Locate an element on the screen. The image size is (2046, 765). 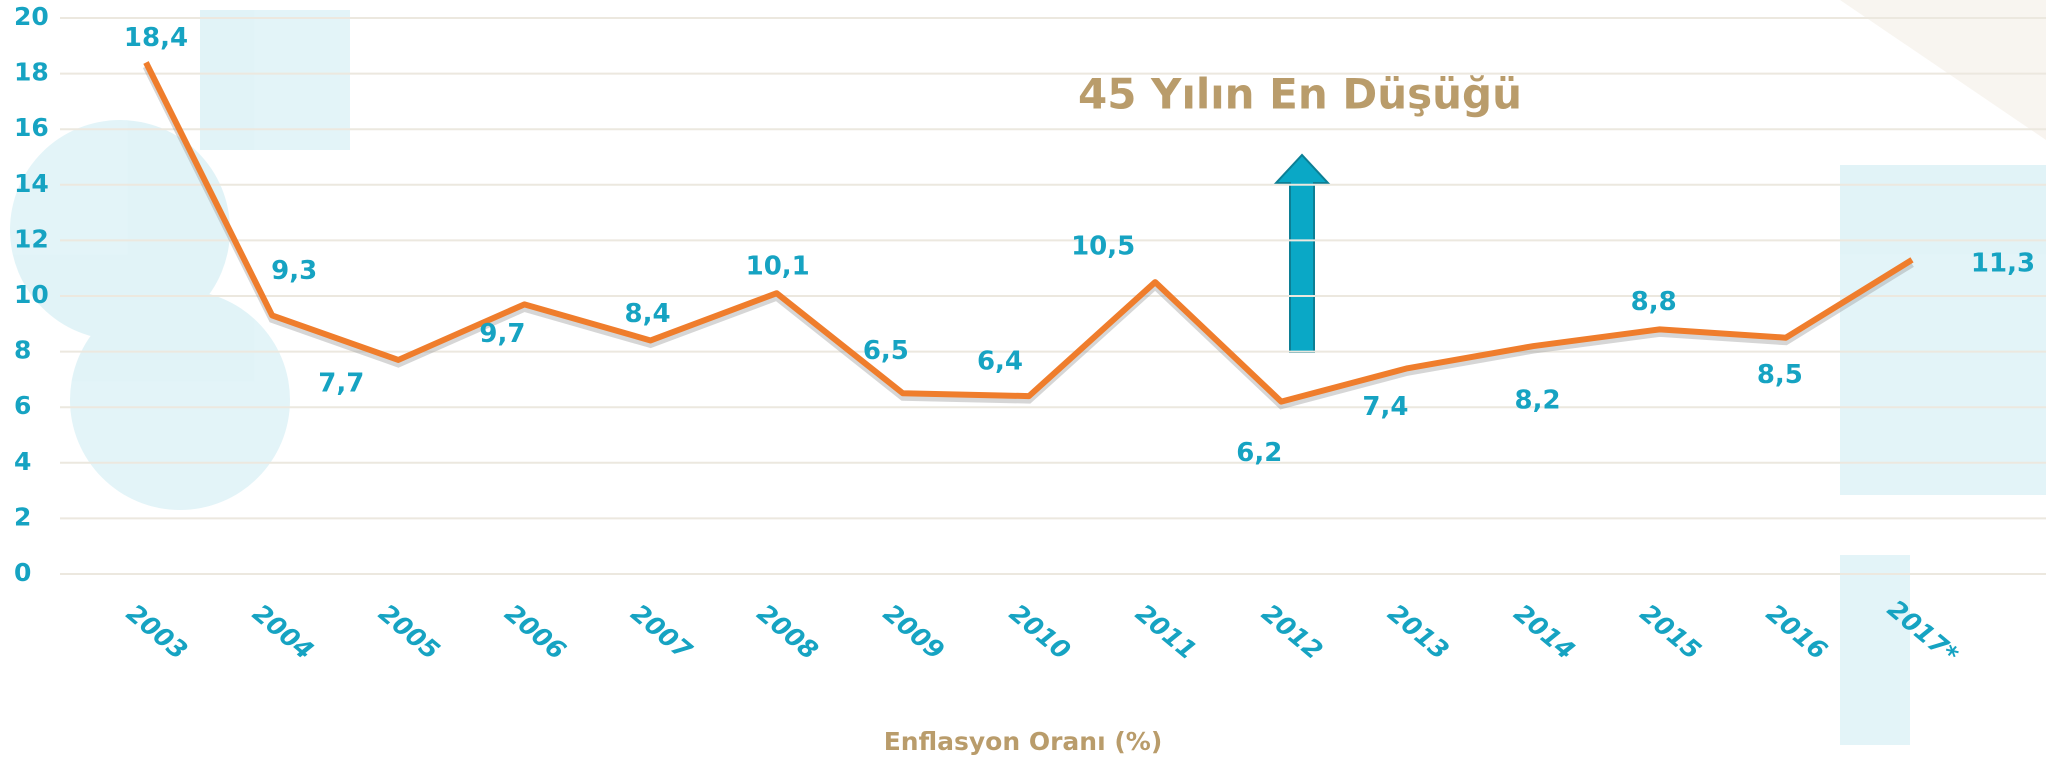
y-tick-label: 20 is located at coordinates (31, 16).